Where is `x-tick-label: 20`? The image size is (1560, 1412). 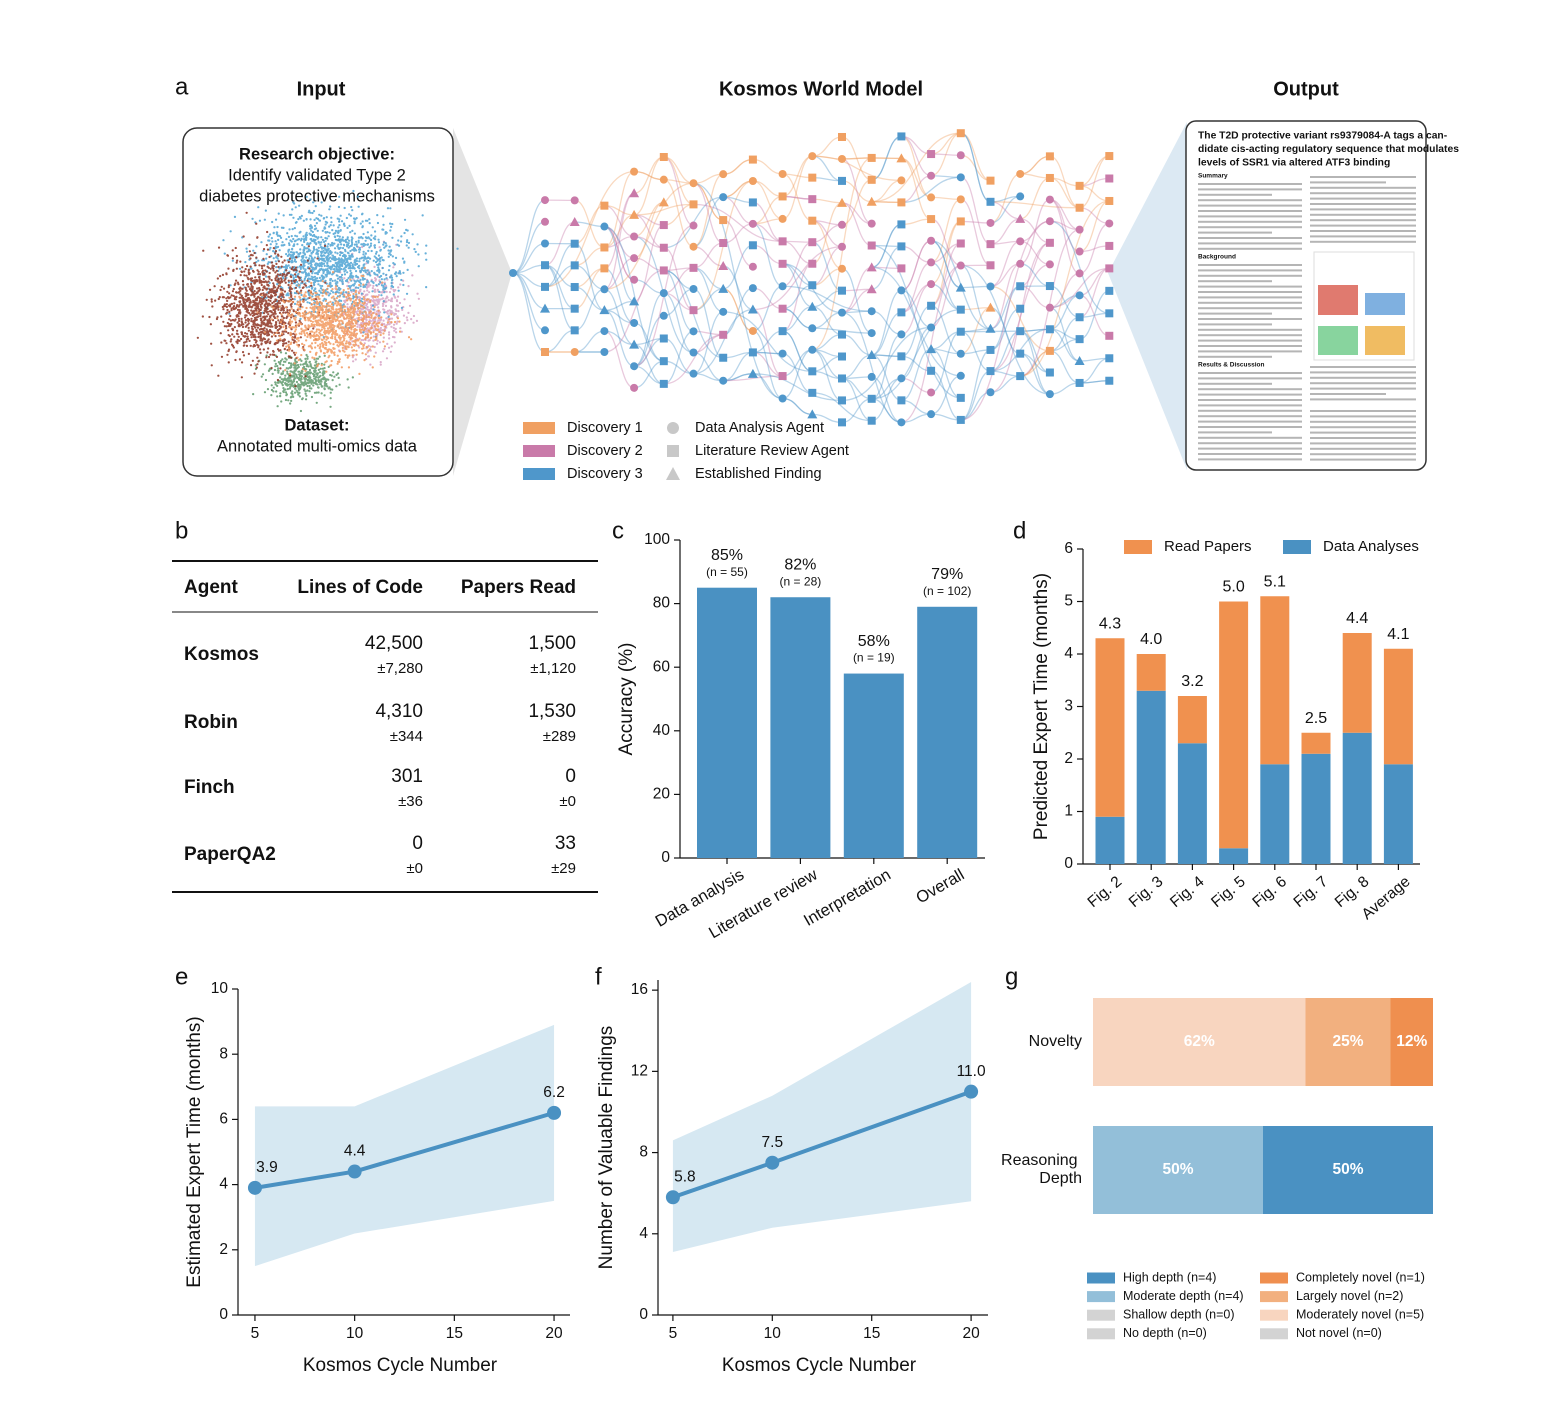
x-tick-label: 20 is located at coordinates (554, 1333).